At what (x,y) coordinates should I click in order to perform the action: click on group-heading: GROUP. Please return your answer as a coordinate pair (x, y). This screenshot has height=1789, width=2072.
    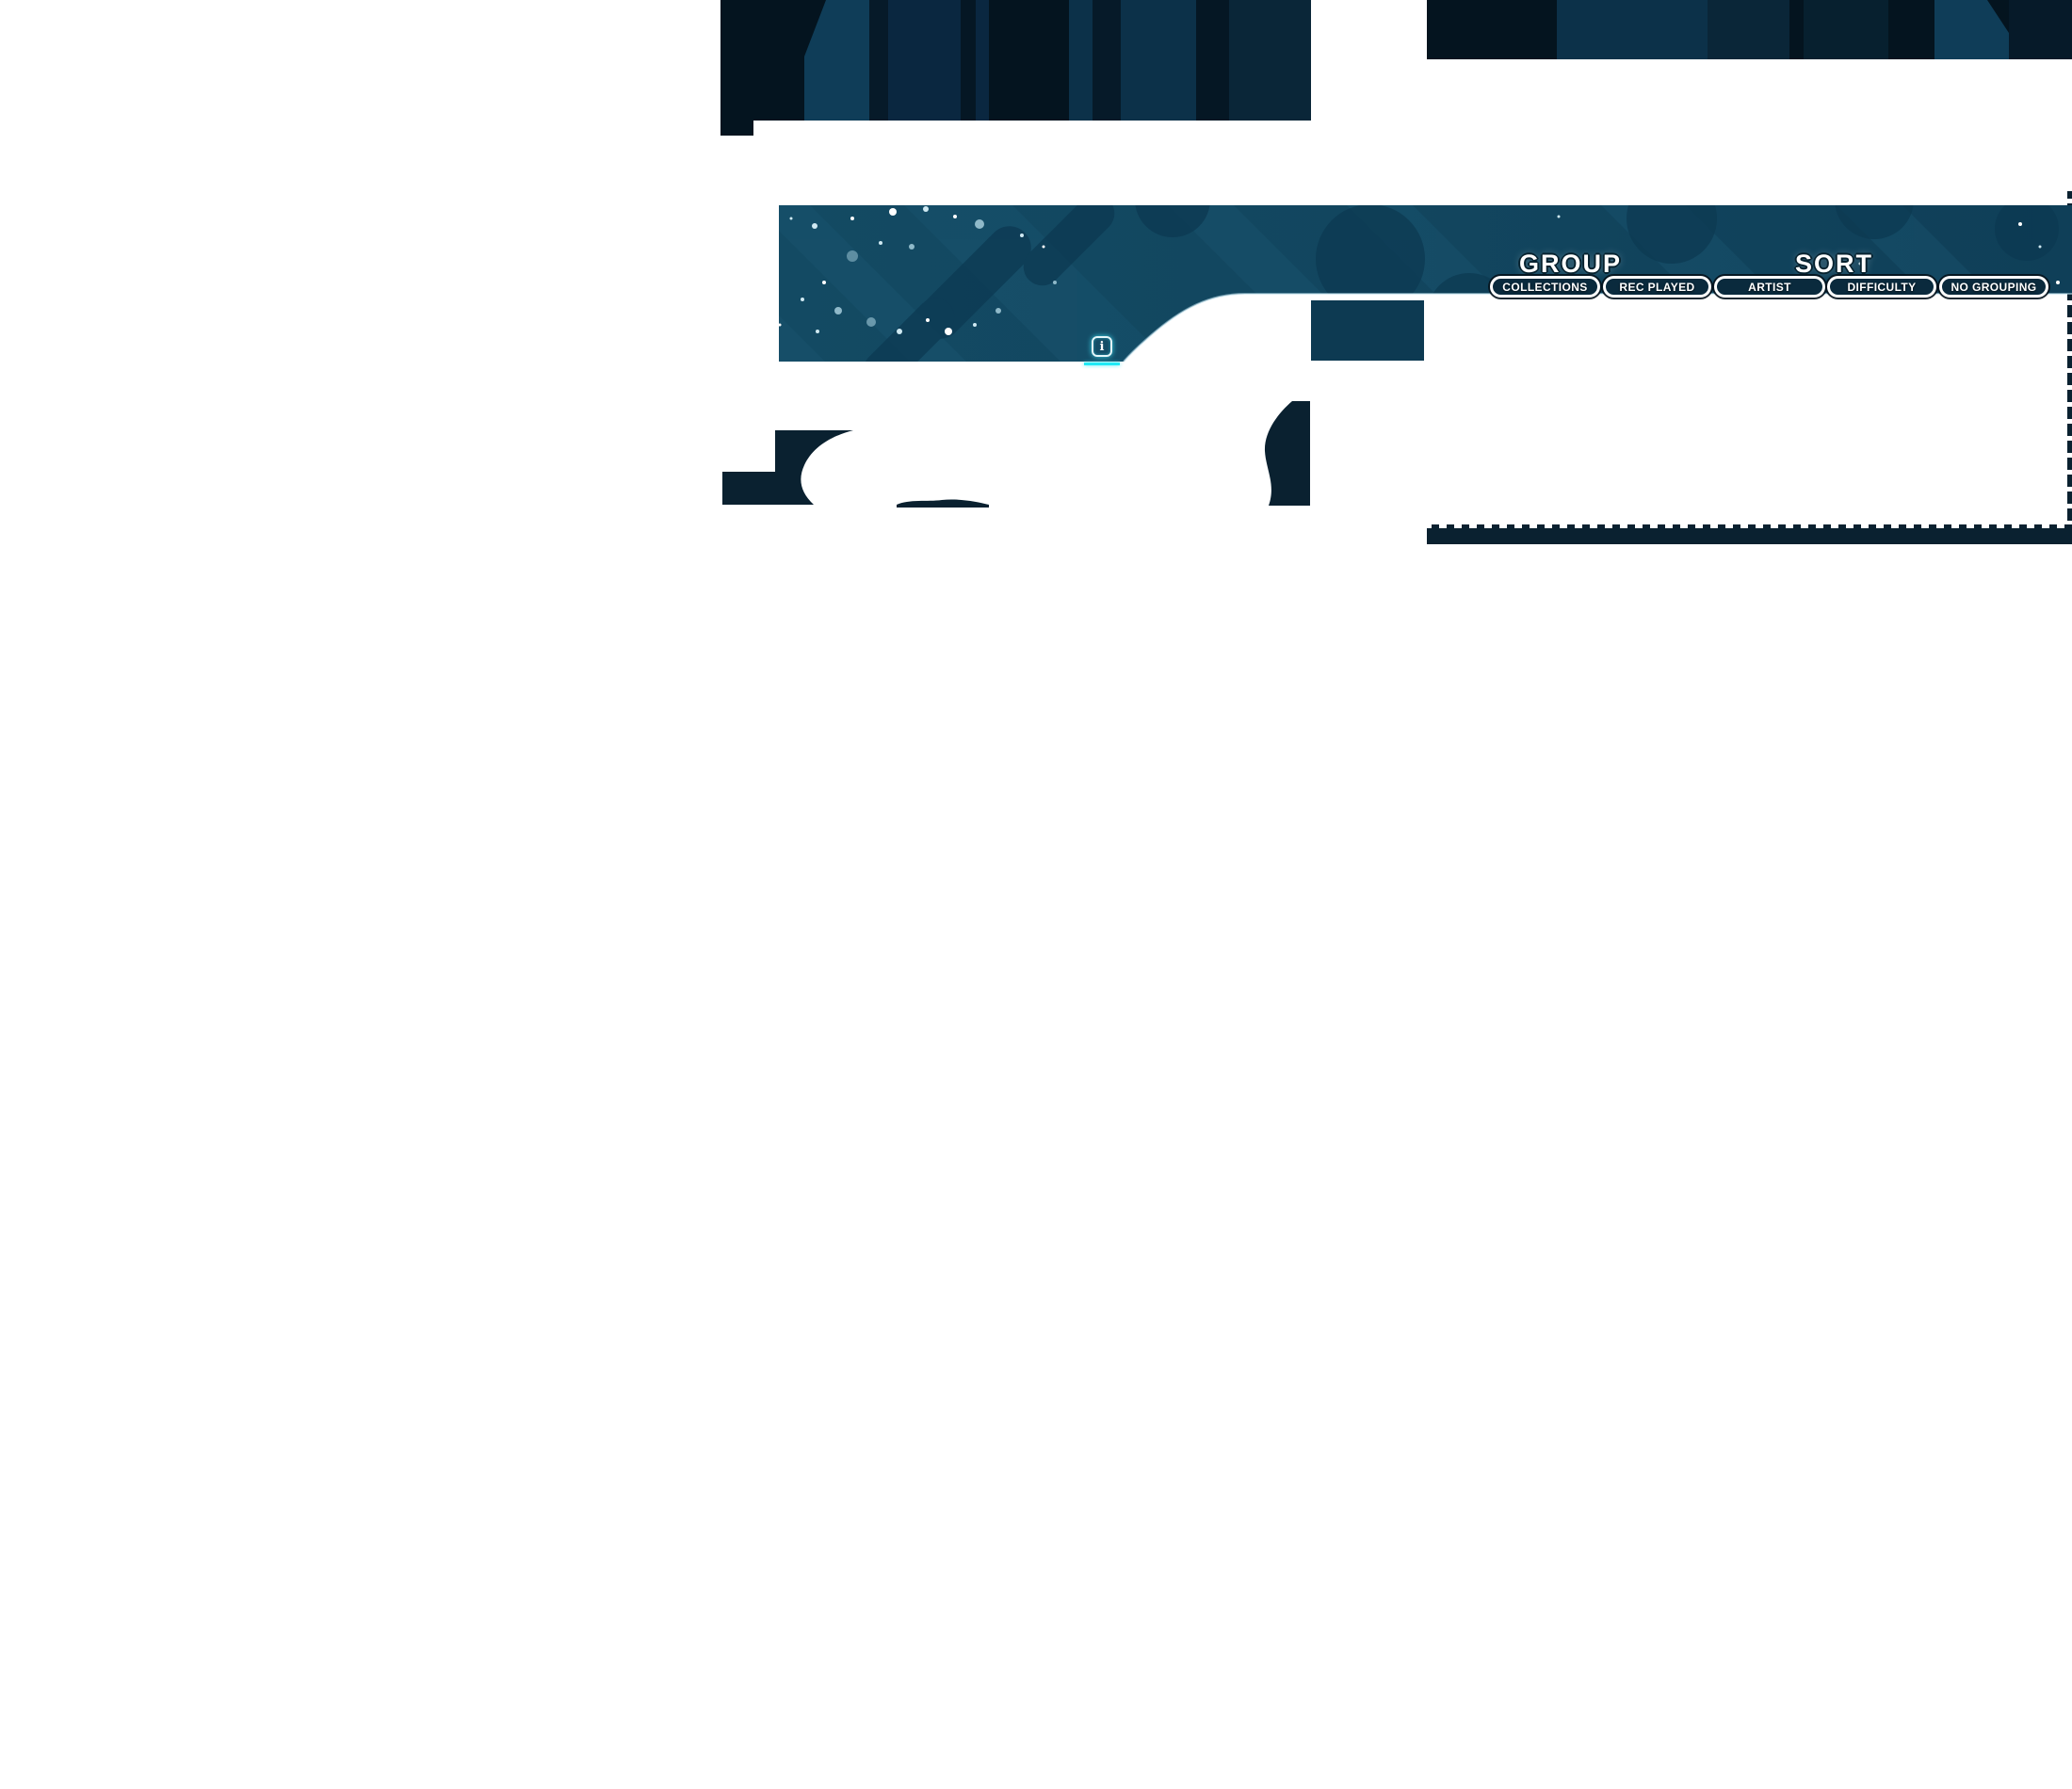
    Looking at the image, I should click on (1570, 264).